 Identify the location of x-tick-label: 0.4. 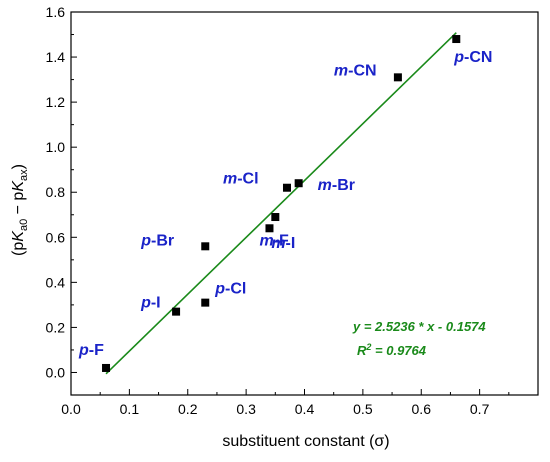
(305, 409).